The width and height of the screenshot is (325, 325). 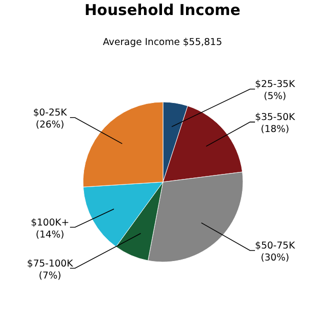 I want to click on slice-label: $35-50K, so click(x=275, y=118).